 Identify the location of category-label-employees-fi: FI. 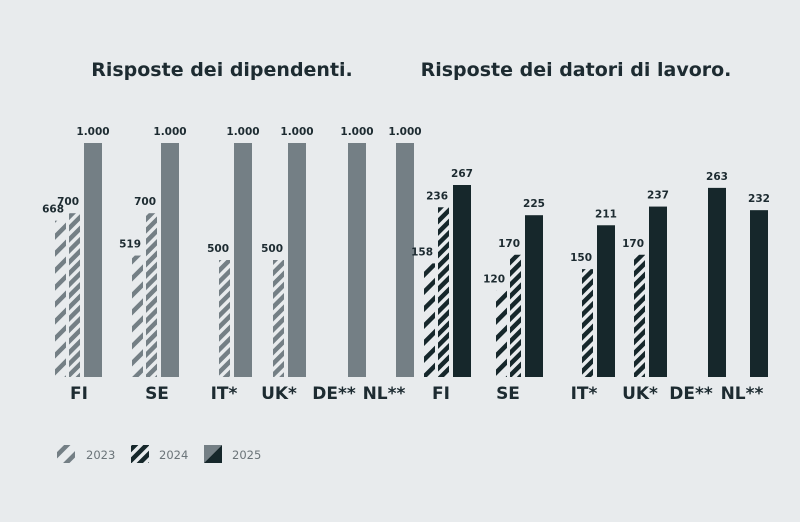
(79, 394).